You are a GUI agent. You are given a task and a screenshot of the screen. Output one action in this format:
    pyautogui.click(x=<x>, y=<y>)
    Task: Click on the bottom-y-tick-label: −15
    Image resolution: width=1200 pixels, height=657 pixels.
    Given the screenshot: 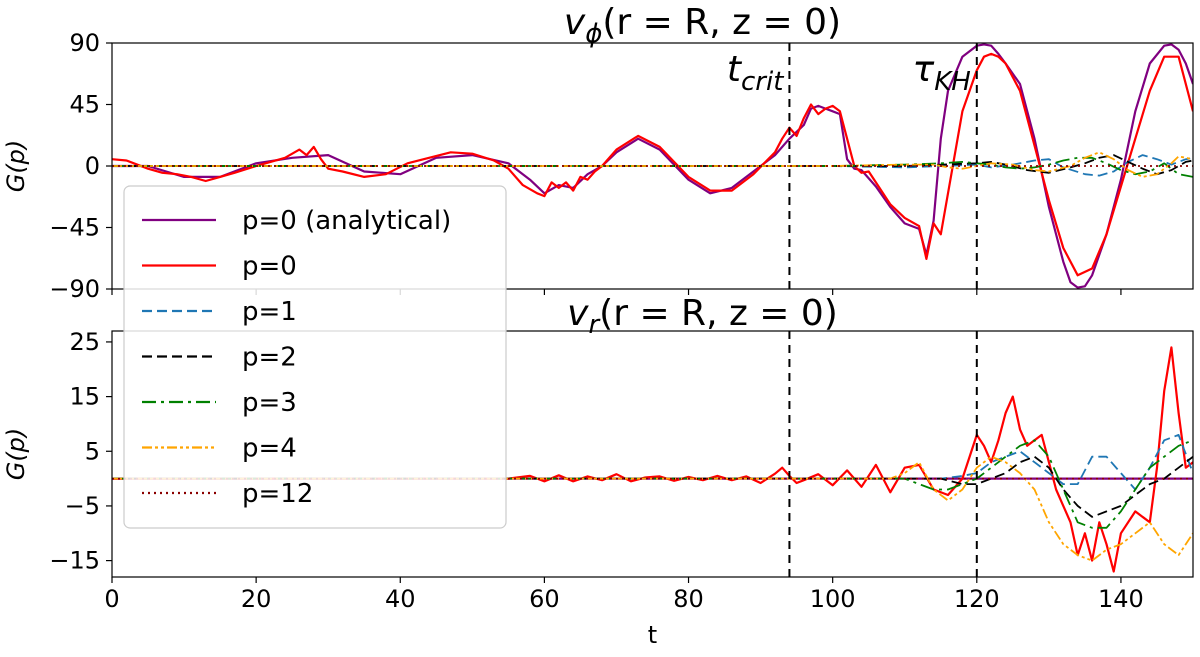 What is the action you would take?
    pyautogui.click(x=74, y=561)
    